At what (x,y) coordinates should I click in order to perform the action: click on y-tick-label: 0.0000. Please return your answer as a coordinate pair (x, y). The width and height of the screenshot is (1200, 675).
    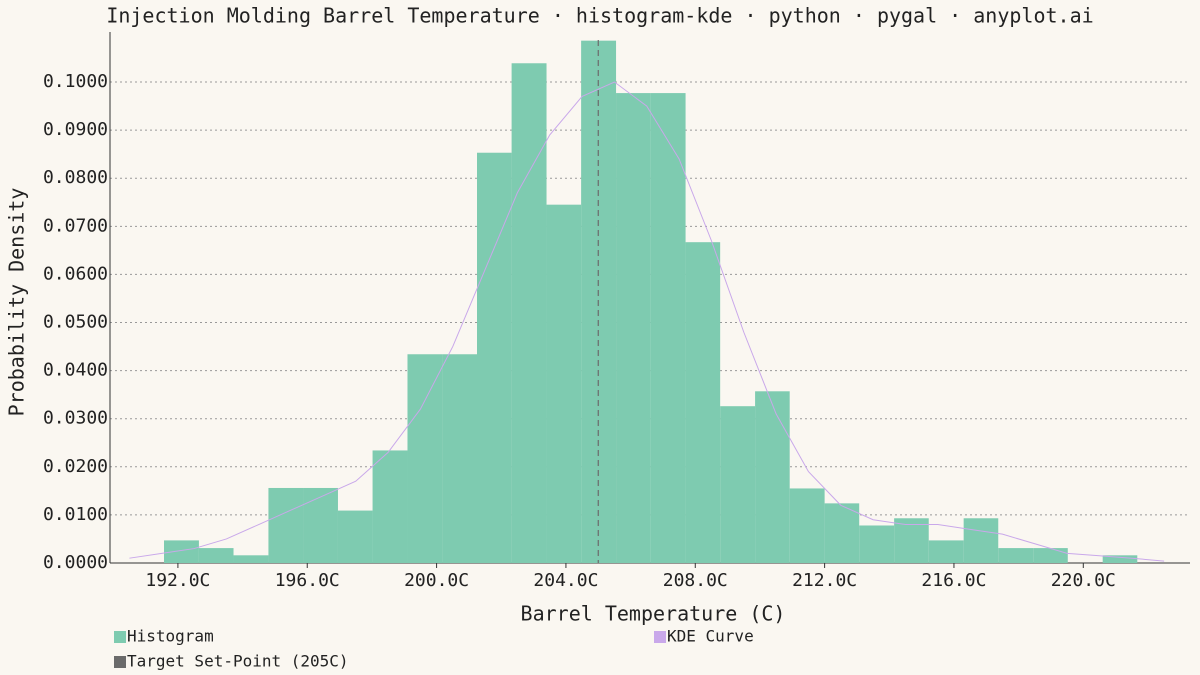
    Looking at the image, I should click on (75, 562).